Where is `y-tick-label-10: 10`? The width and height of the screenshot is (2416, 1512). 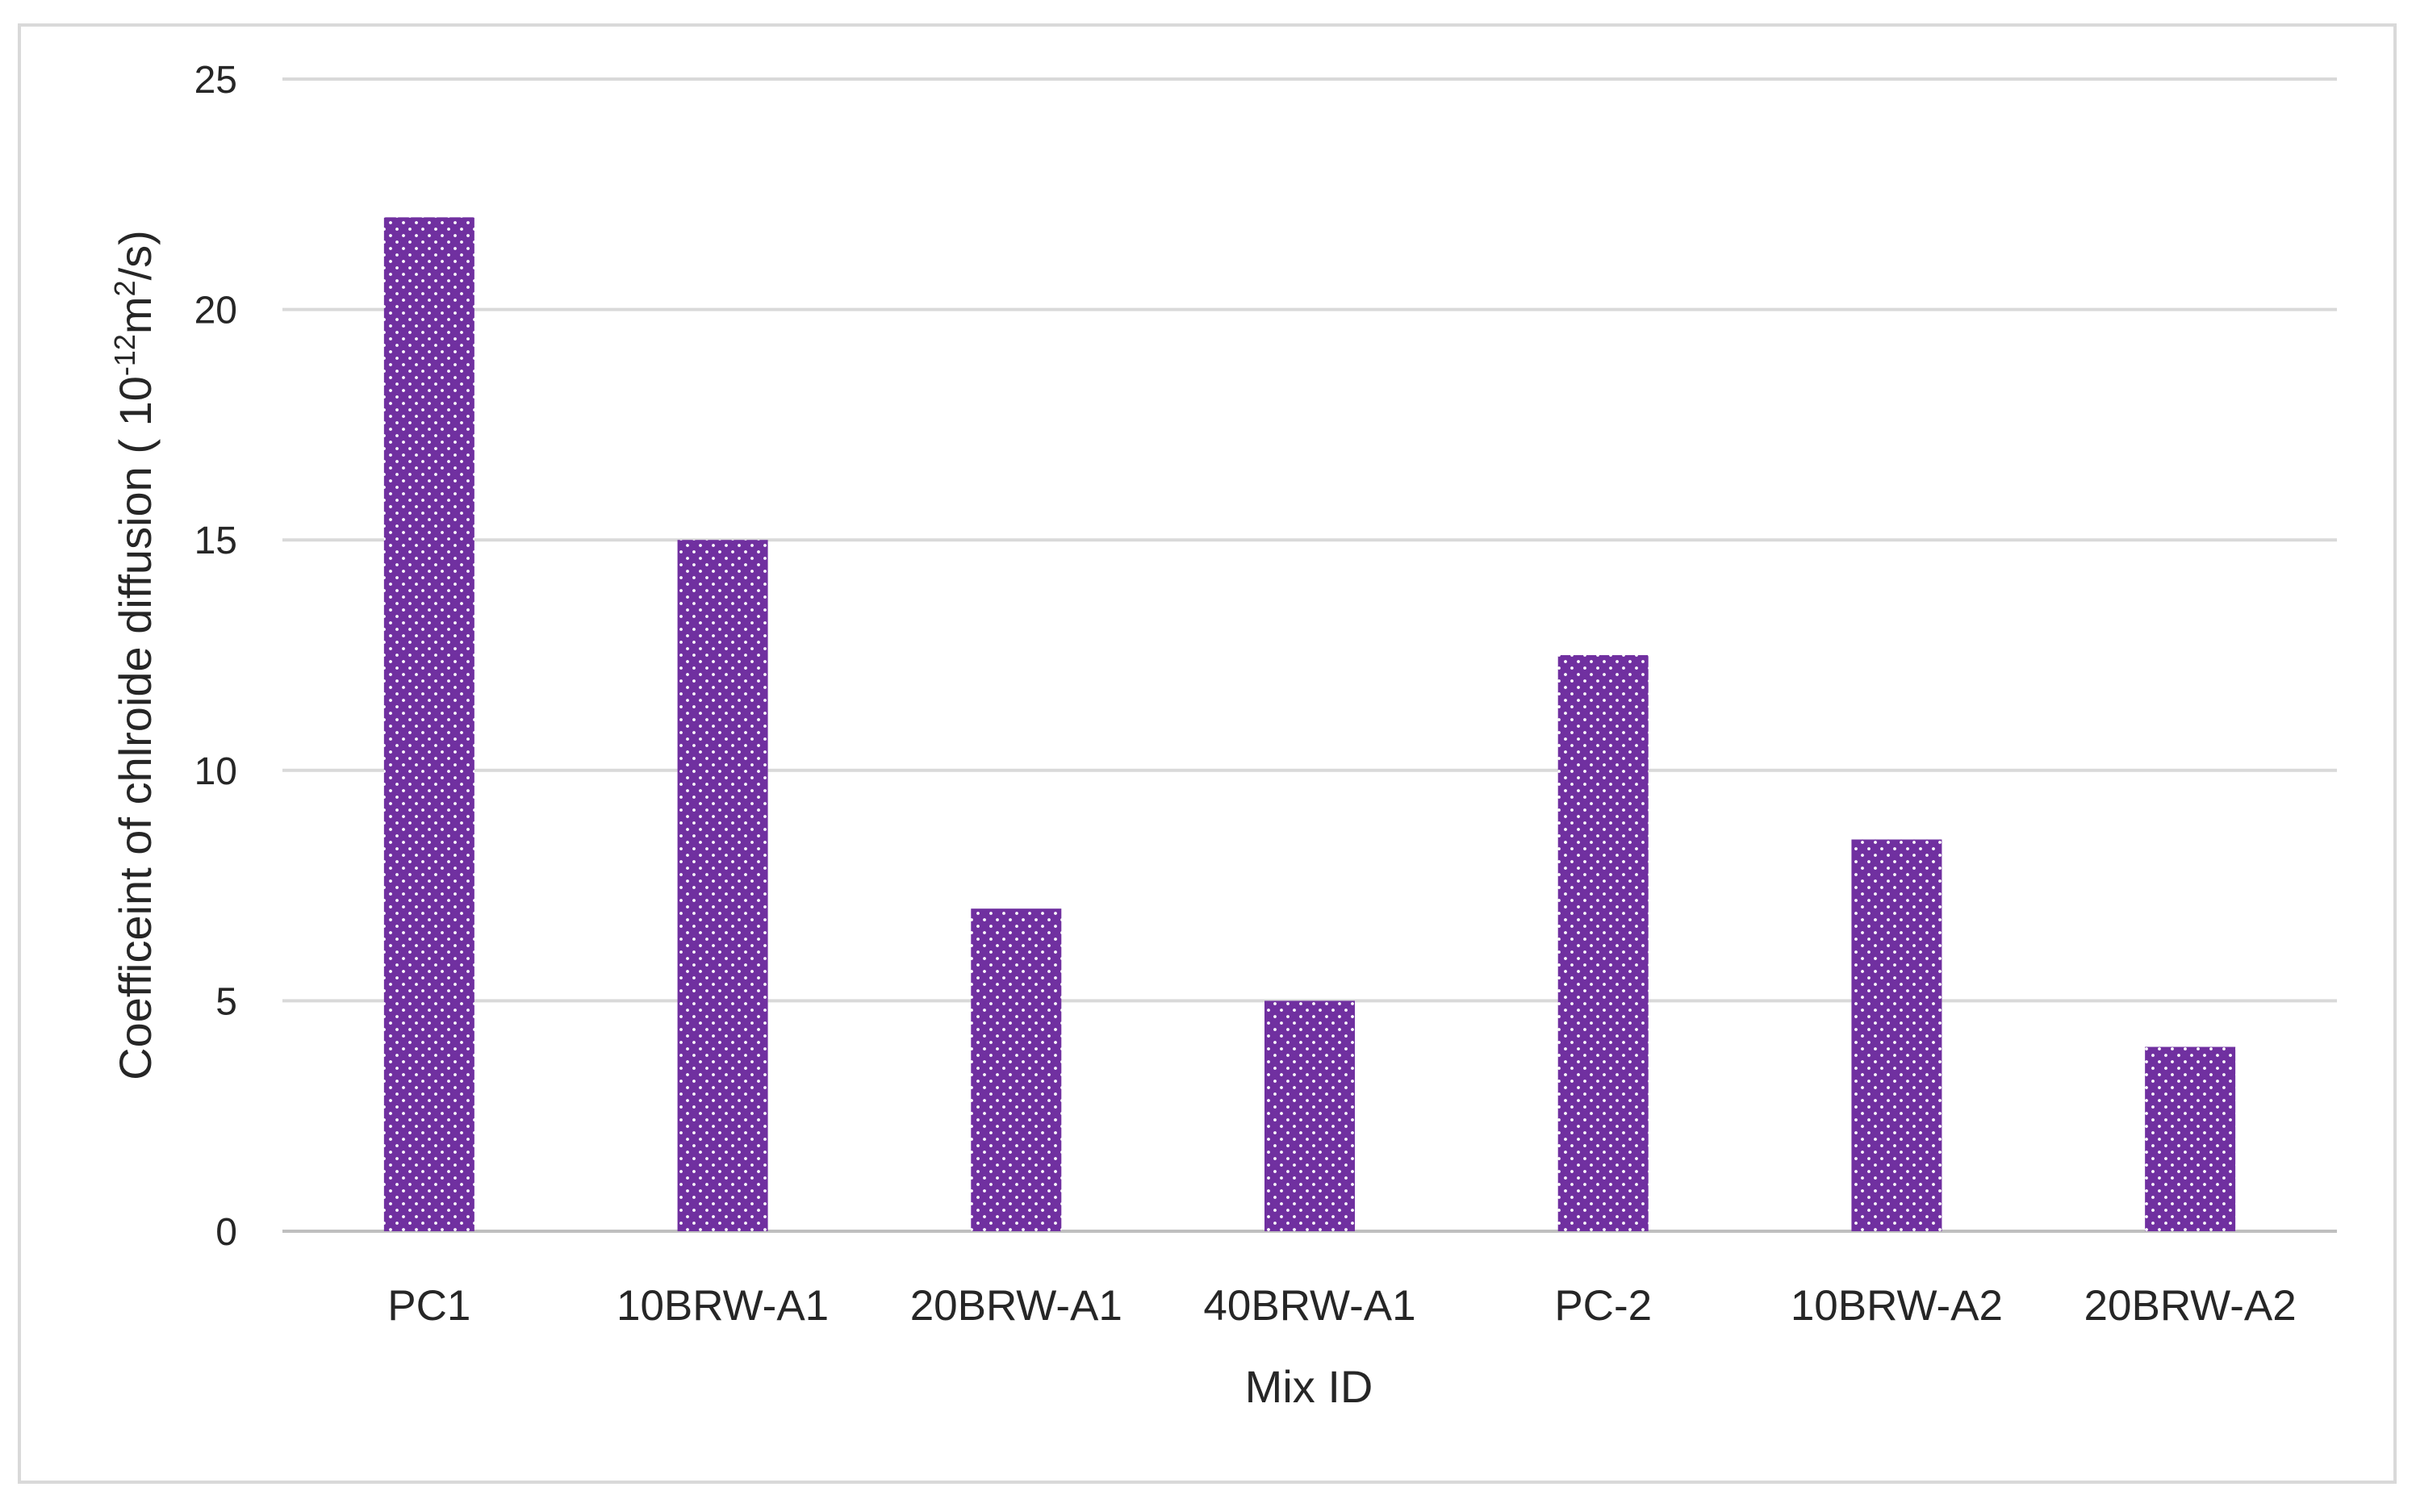 y-tick-label-10: 10 is located at coordinates (216, 771).